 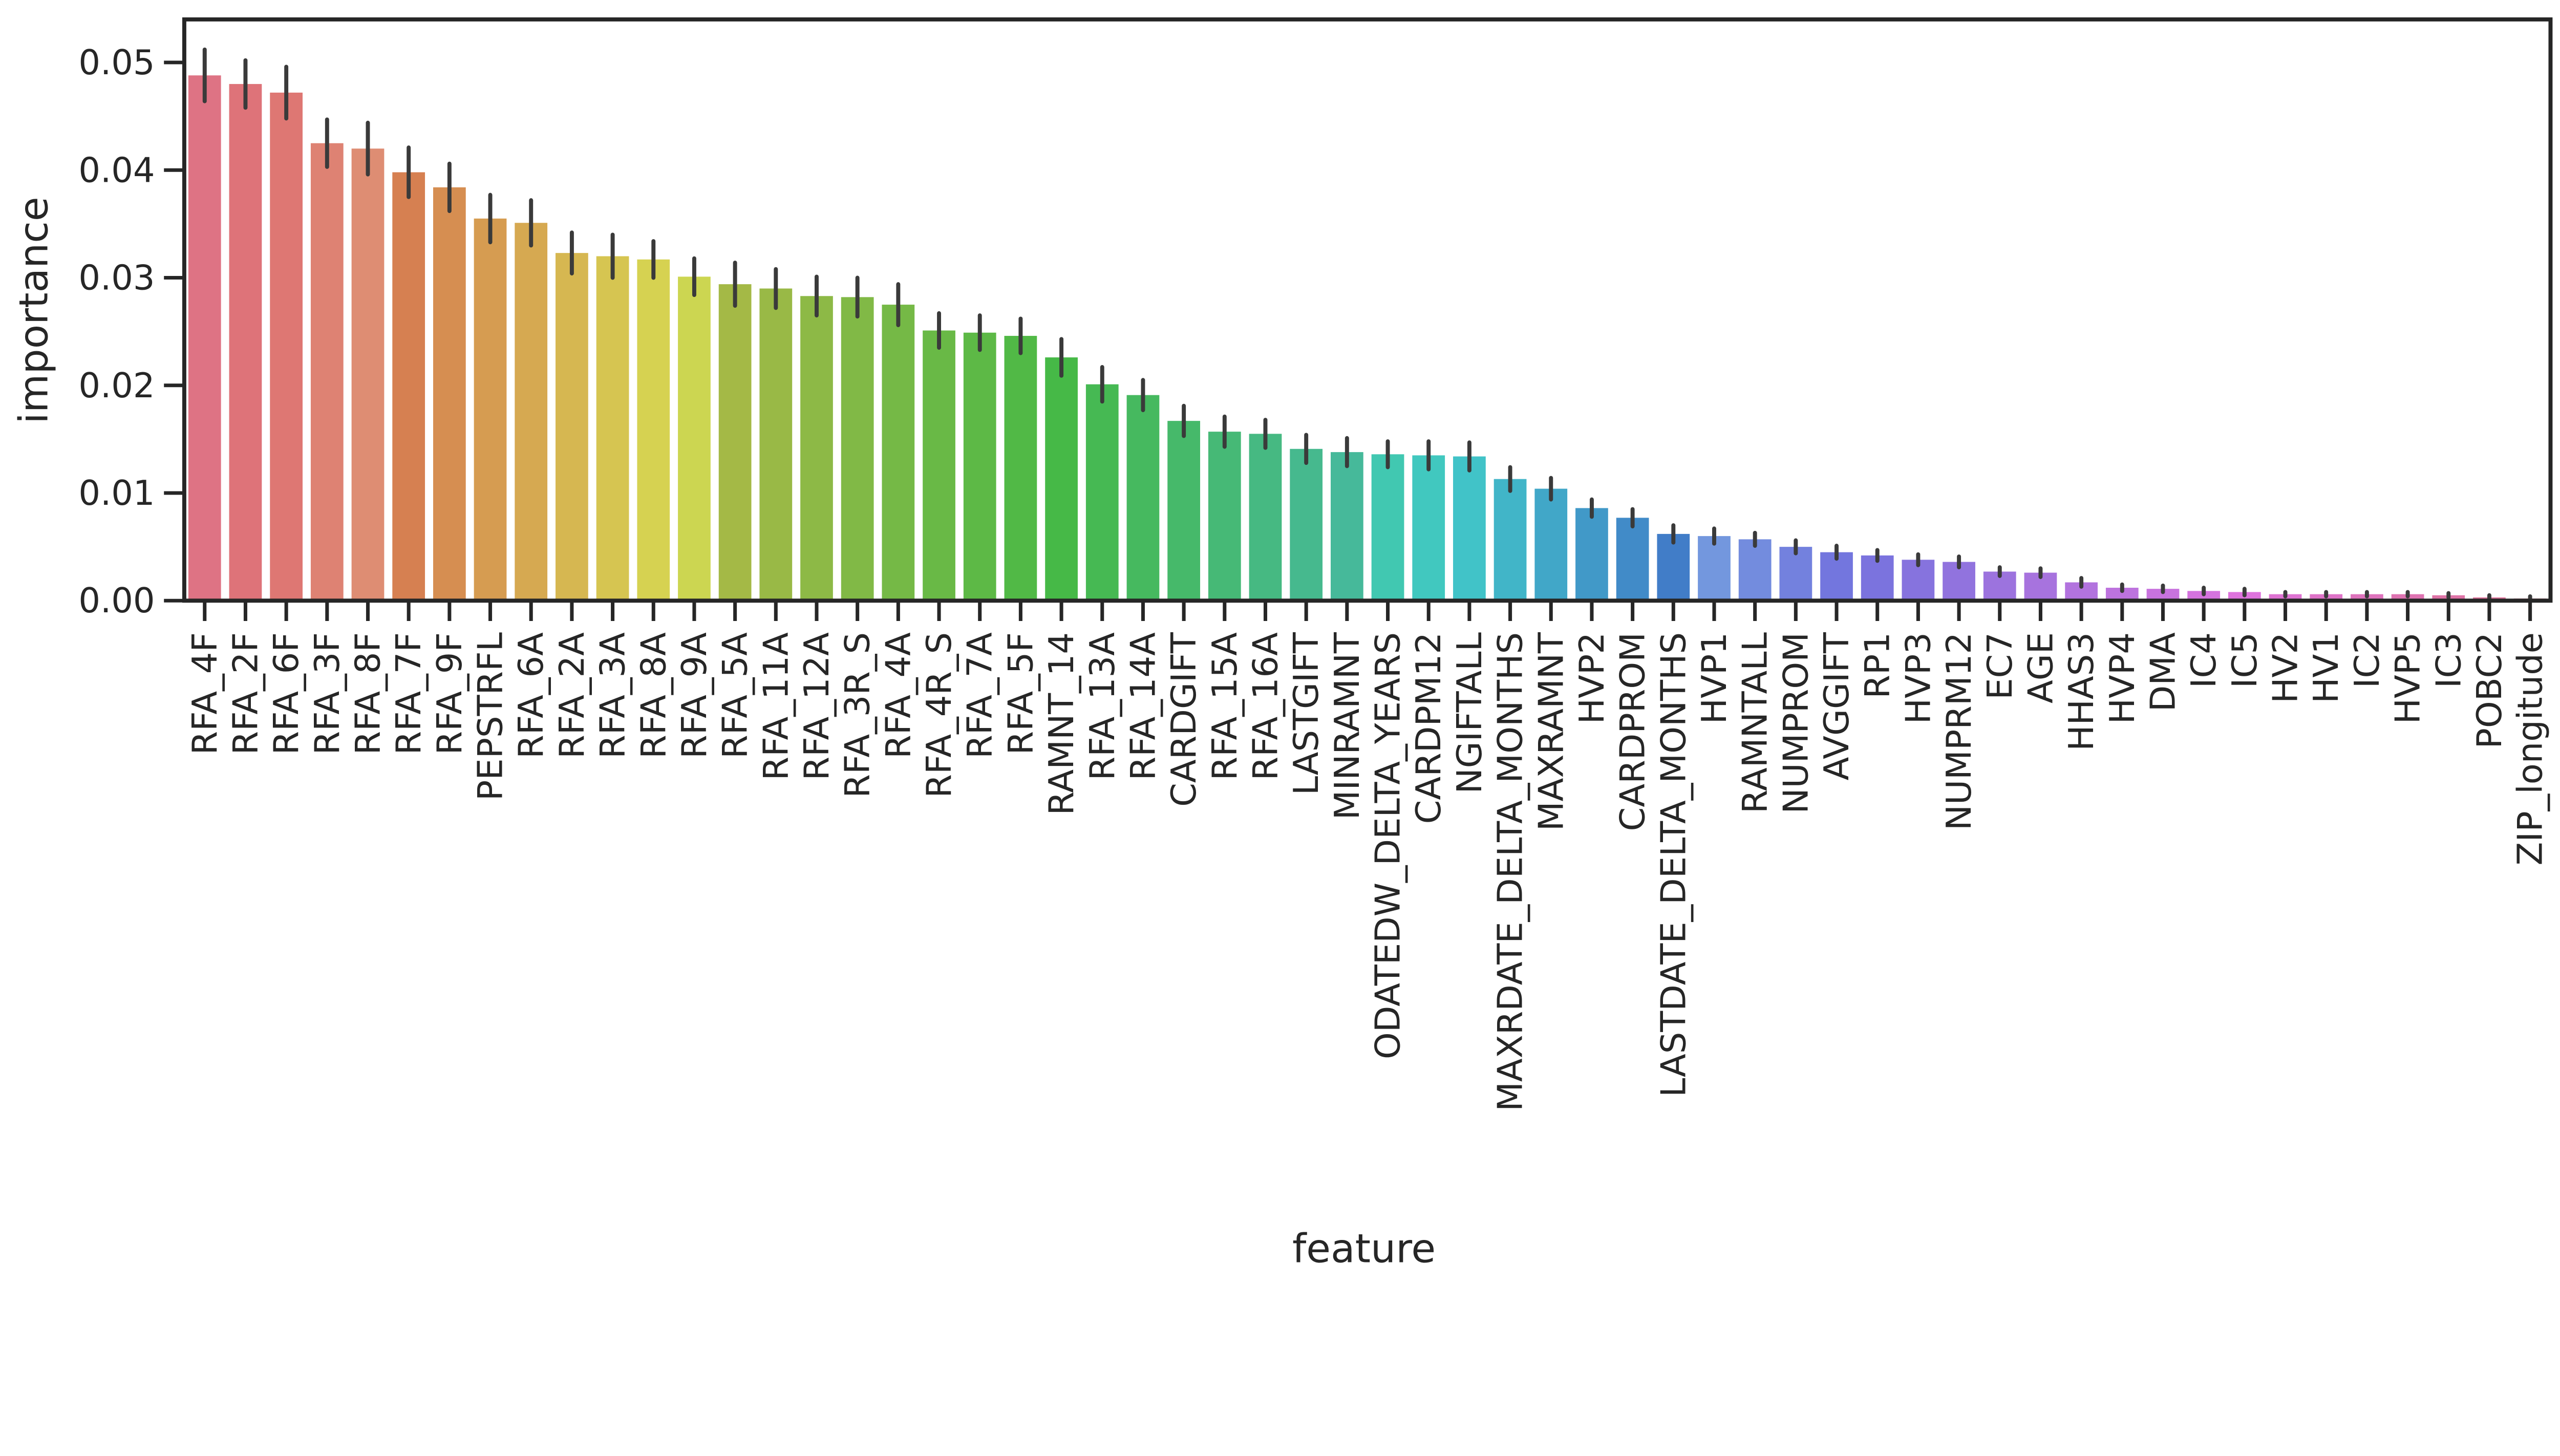 I want to click on bar-RFA_5A, so click(x=735, y=443).